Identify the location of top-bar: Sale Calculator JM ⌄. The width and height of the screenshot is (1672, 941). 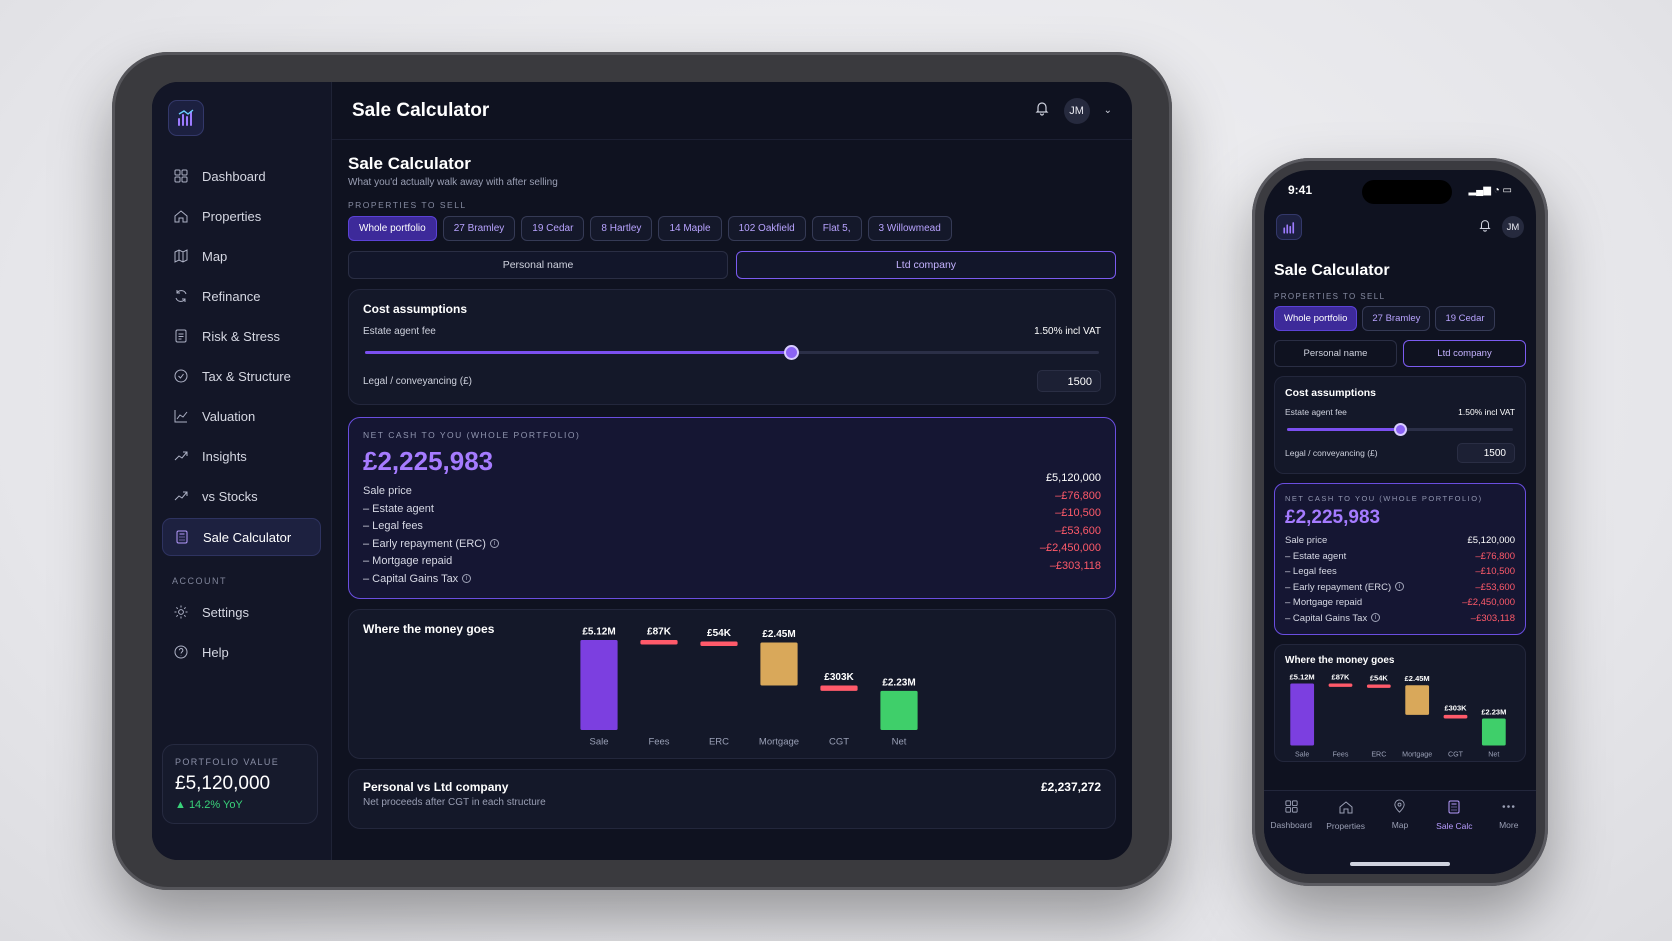
(732, 111).